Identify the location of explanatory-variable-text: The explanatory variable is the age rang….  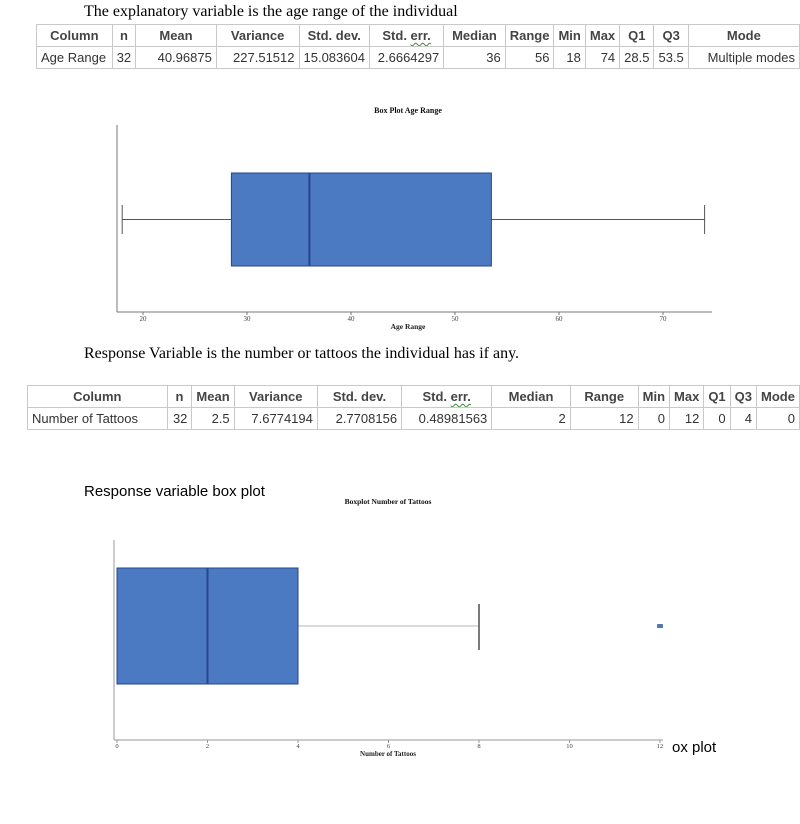
(271, 11).